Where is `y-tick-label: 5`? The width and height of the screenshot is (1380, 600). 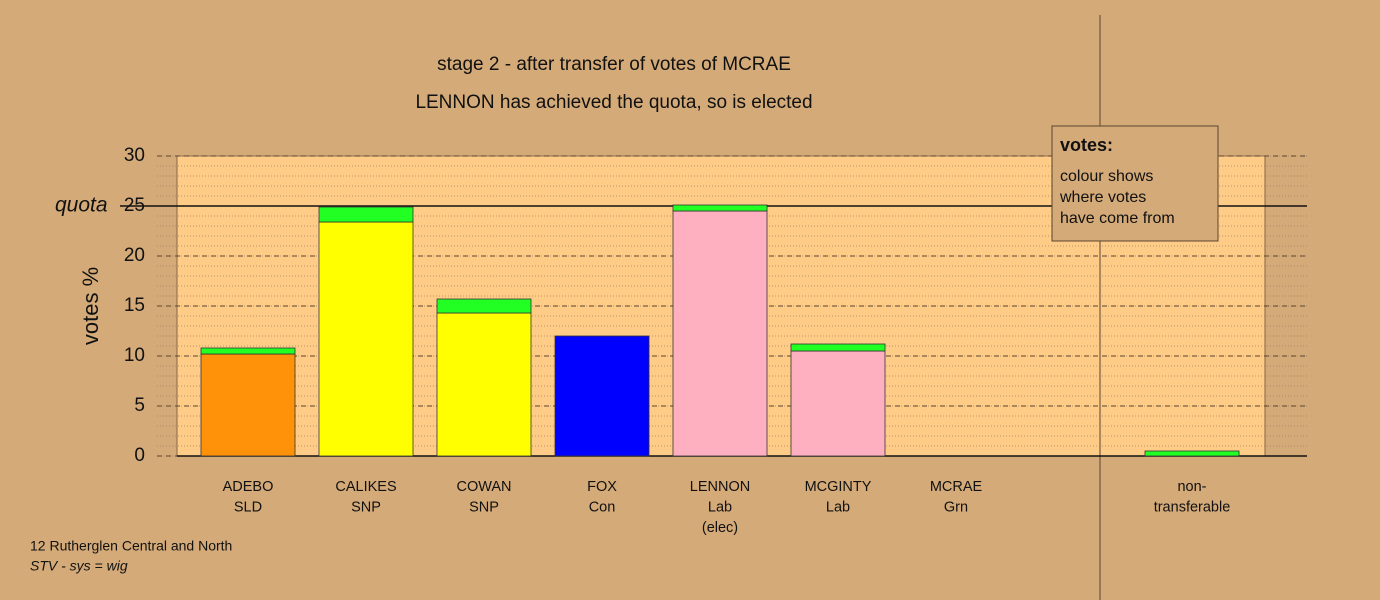 y-tick-label: 5 is located at coordinates (139, 405).